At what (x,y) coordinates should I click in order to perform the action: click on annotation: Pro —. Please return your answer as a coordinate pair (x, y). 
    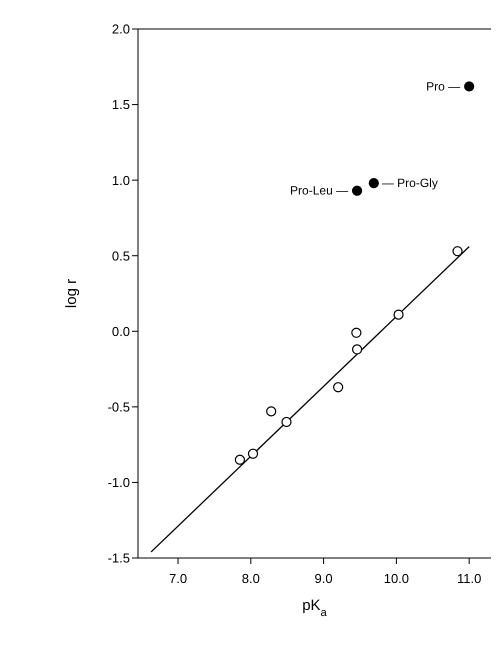
    Looking at the image, I should click on (443, 86).